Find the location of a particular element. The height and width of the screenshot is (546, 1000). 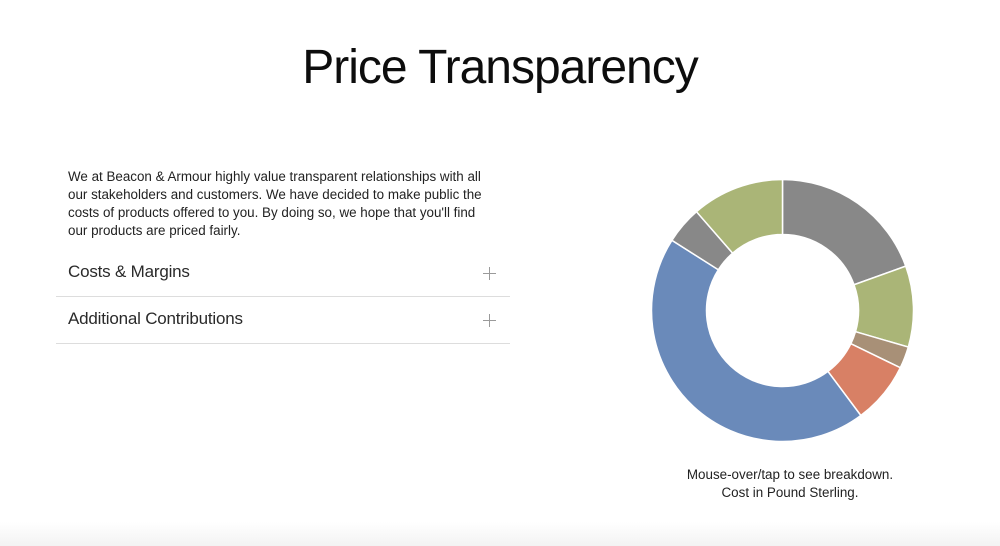

accordion-label: Additional Contributions is located at coordinates (155, 318).